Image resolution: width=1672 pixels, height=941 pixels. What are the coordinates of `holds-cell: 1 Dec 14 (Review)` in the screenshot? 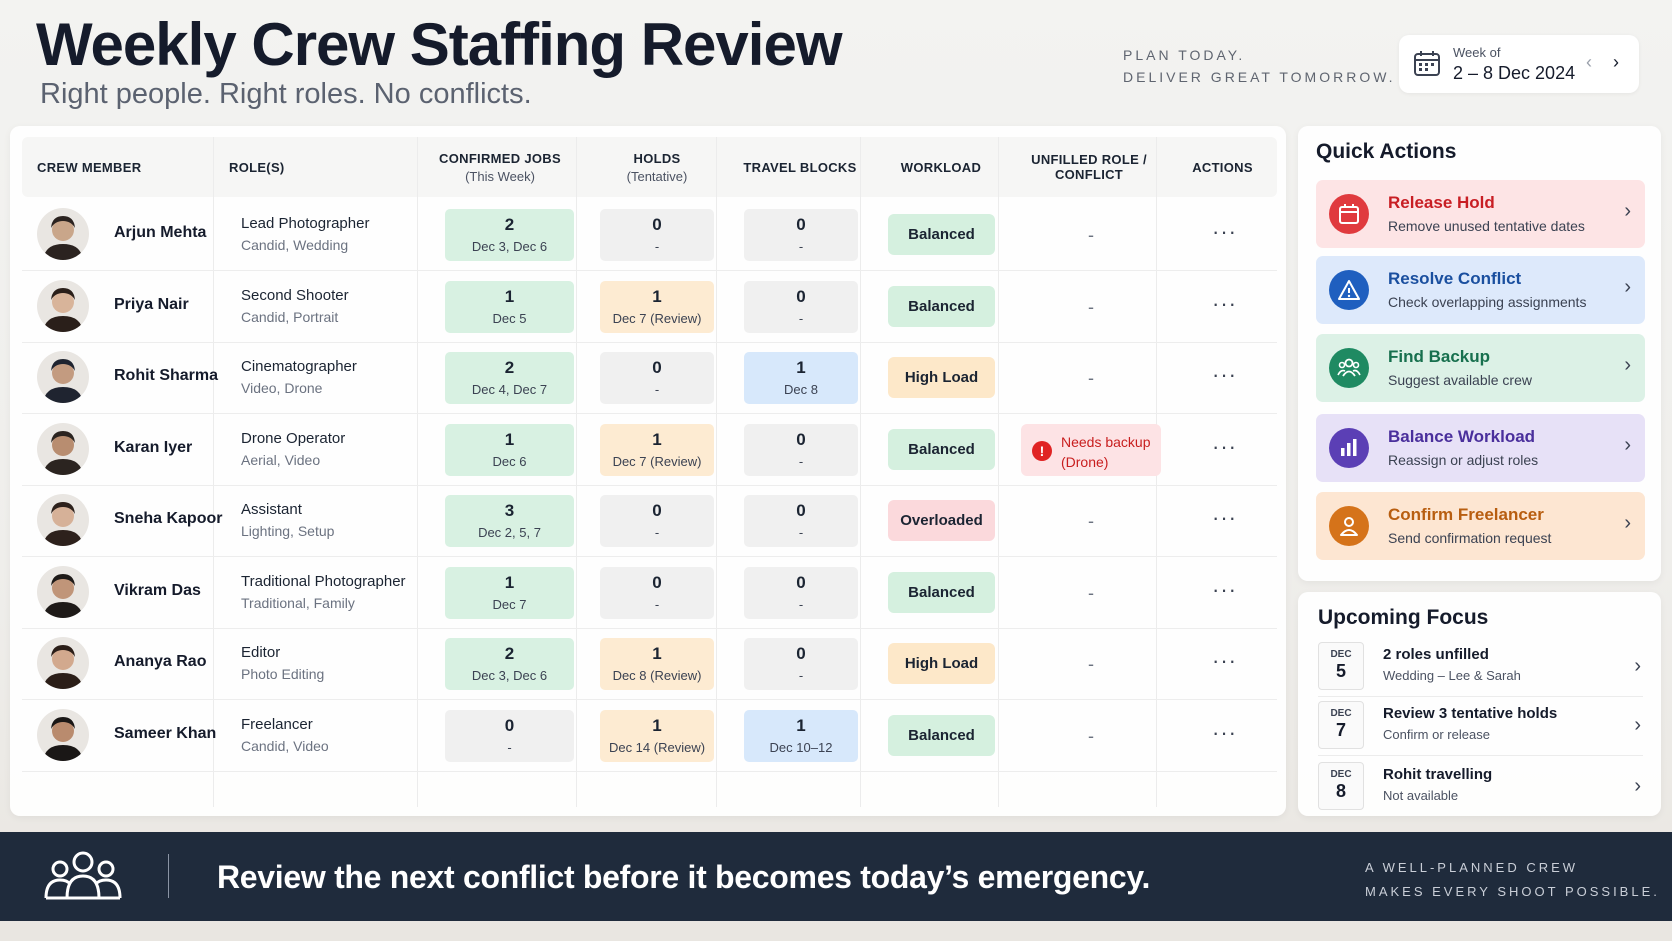 It's located at (657, 735).